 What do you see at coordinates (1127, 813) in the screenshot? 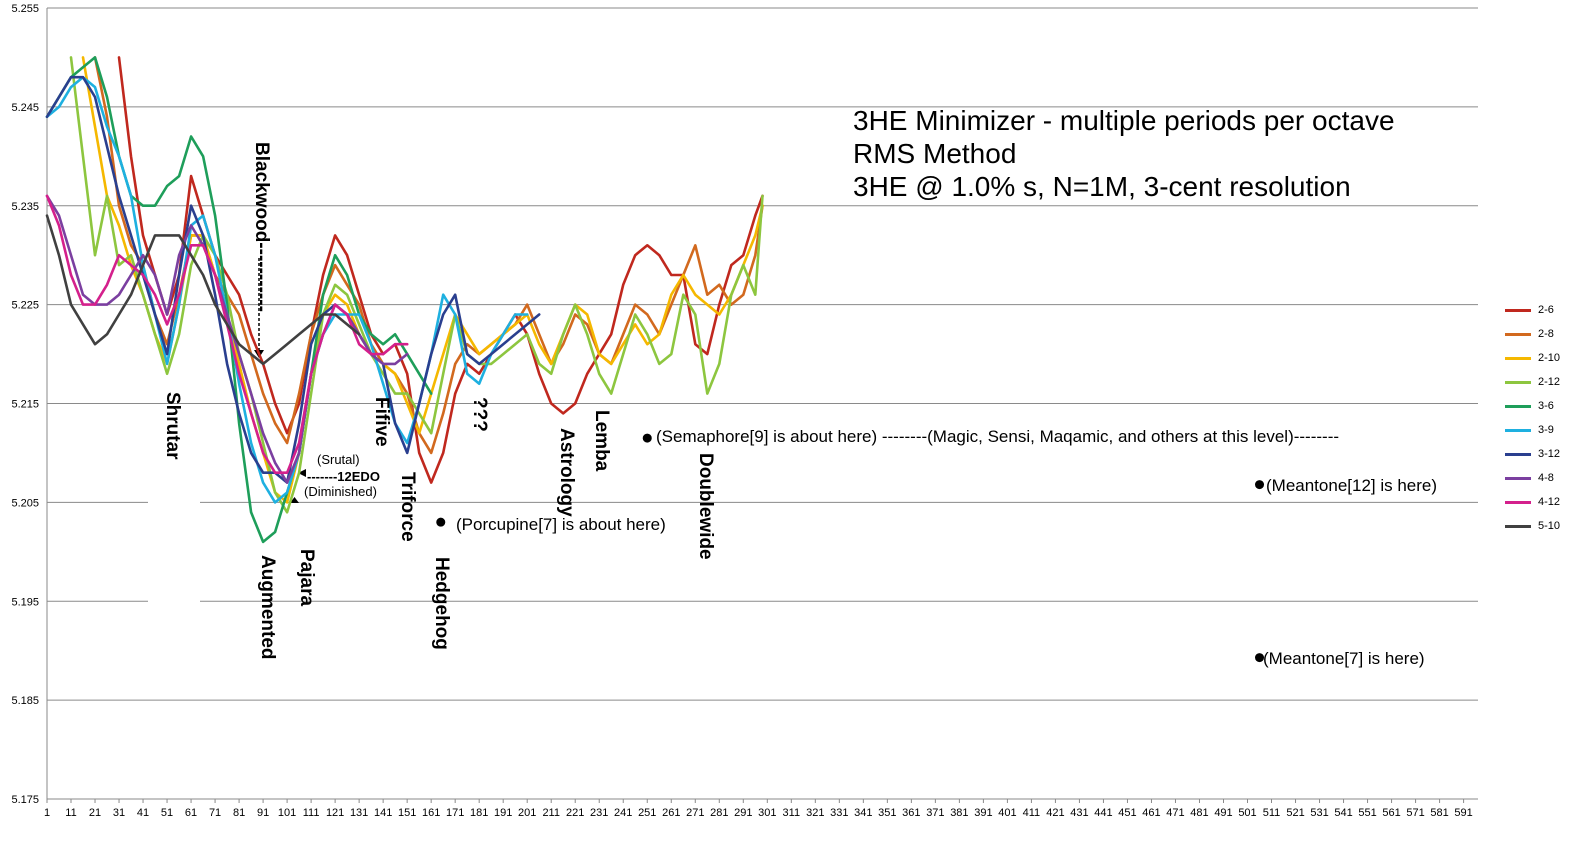
I see `x-tick-label: 451` at bounding box center [1127, 813].